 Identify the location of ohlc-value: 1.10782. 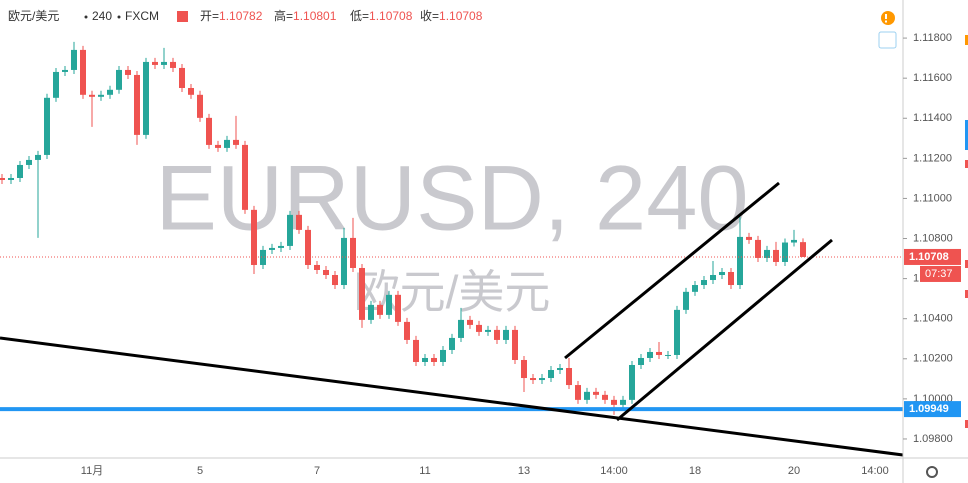
(241, 16).